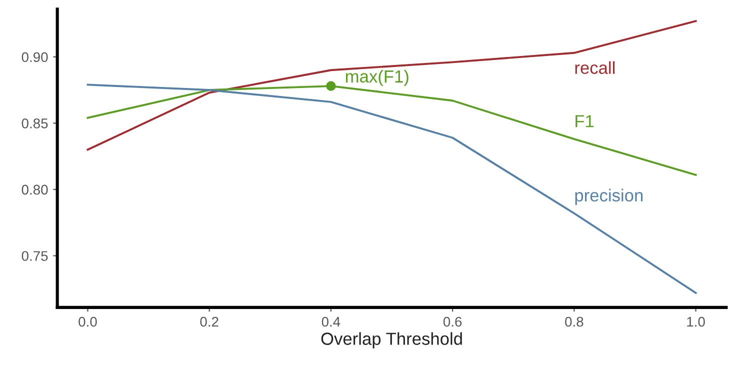 The height and width of the screenshot is (366, 735). What do you see at coordinates (391, 340) in the screenshot?
I see `x-axis-title: Overlap Threshold` at bounding box center [391, 340].